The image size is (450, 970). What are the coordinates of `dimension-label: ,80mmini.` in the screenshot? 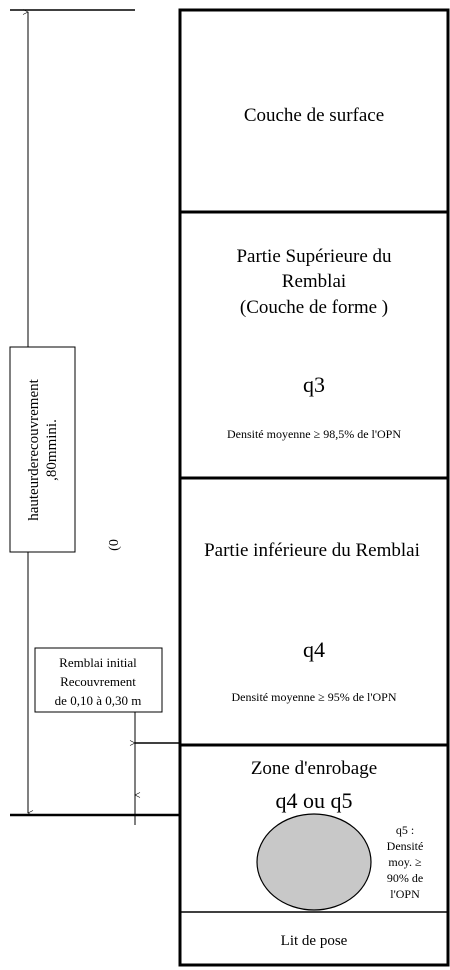 It's located at (52, 450).